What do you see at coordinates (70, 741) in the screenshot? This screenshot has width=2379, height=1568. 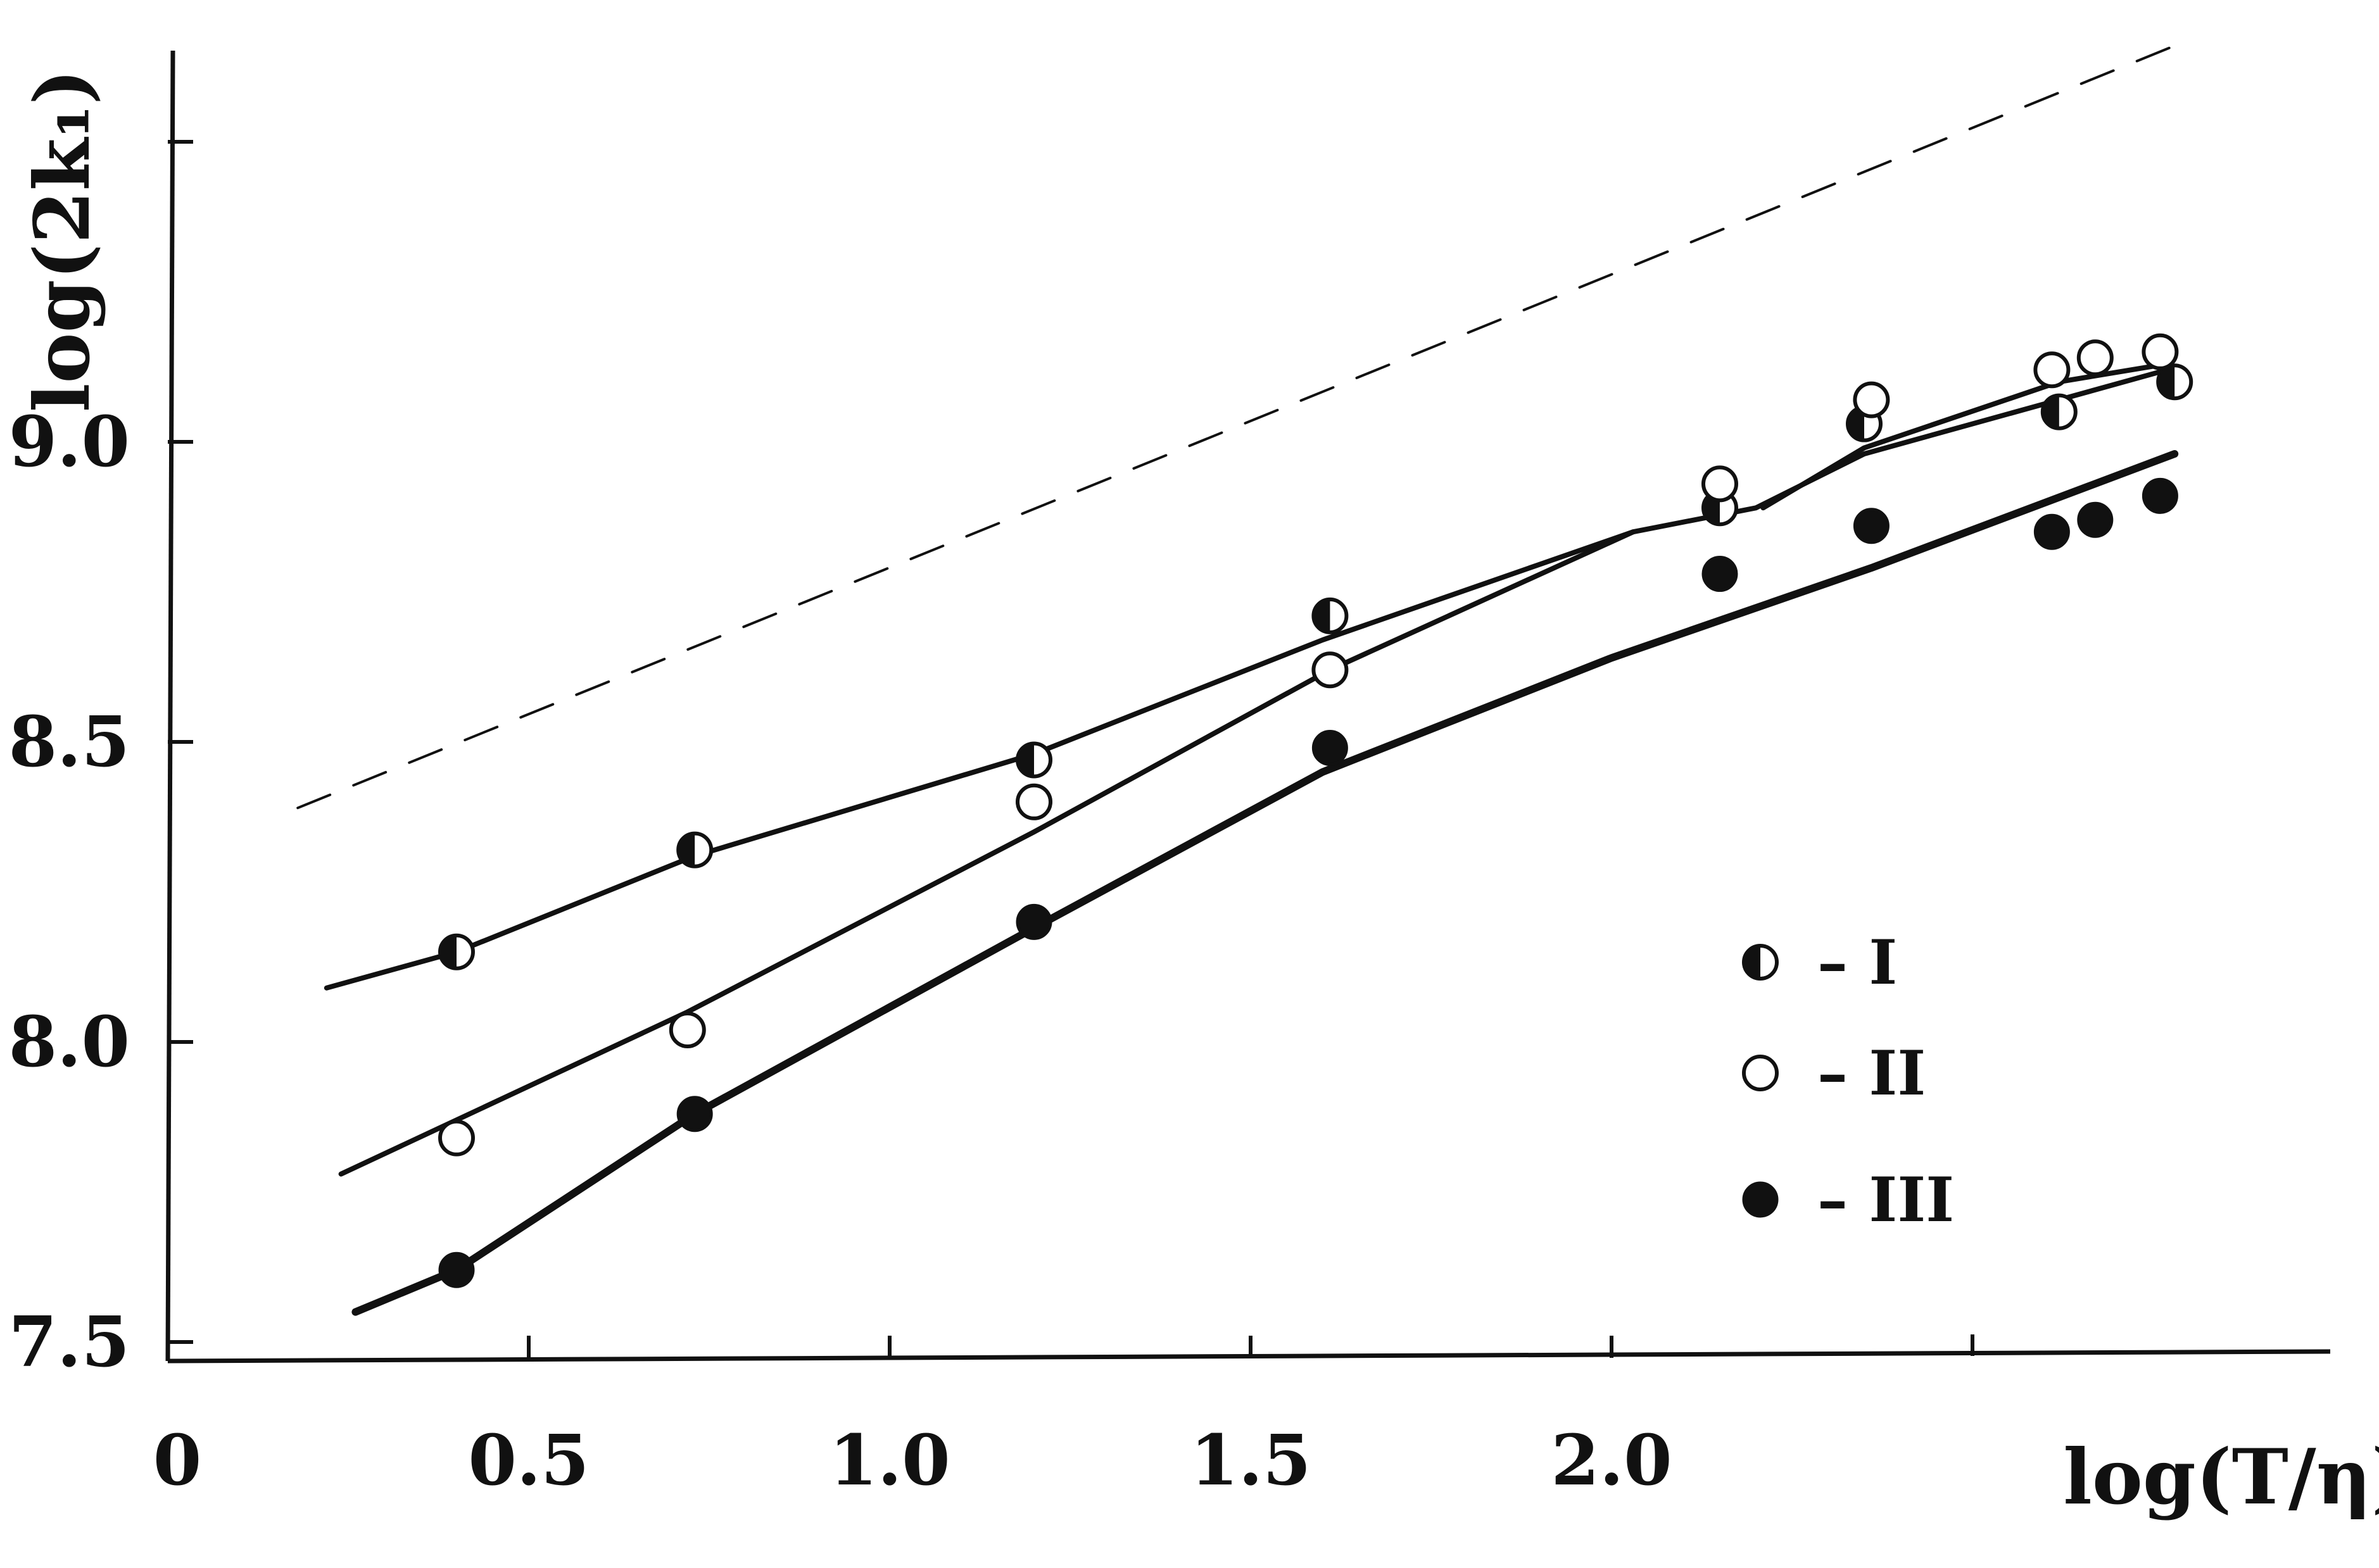 I see `y-tick-label: 8.5` at bounding box center [70, 741].